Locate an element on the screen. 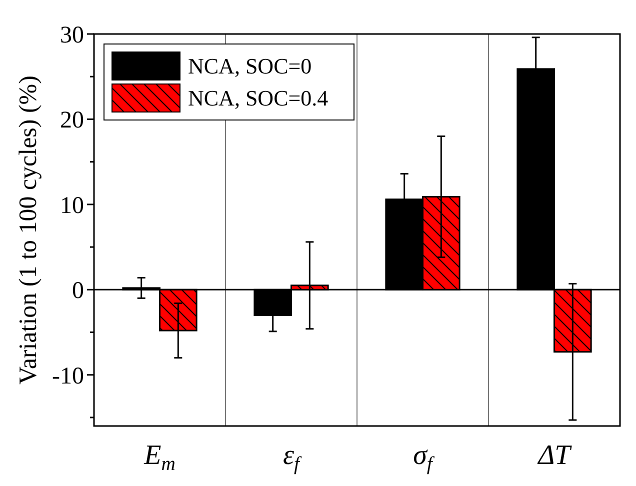 The image size is (636, 486). y-tick-label: 10 is located at coordinates (72, 205).